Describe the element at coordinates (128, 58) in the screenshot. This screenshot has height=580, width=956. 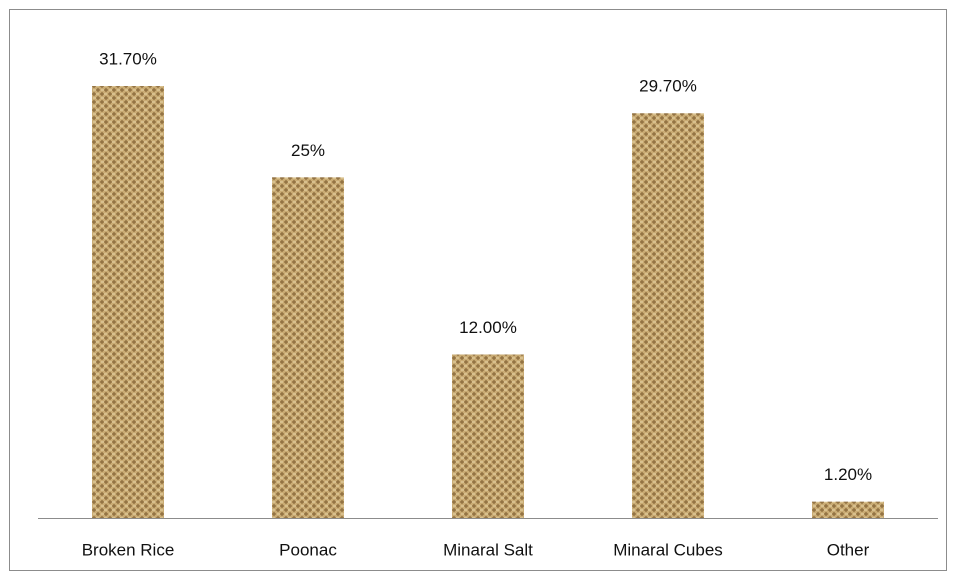
I see `value-label: 31.70%` at that location.